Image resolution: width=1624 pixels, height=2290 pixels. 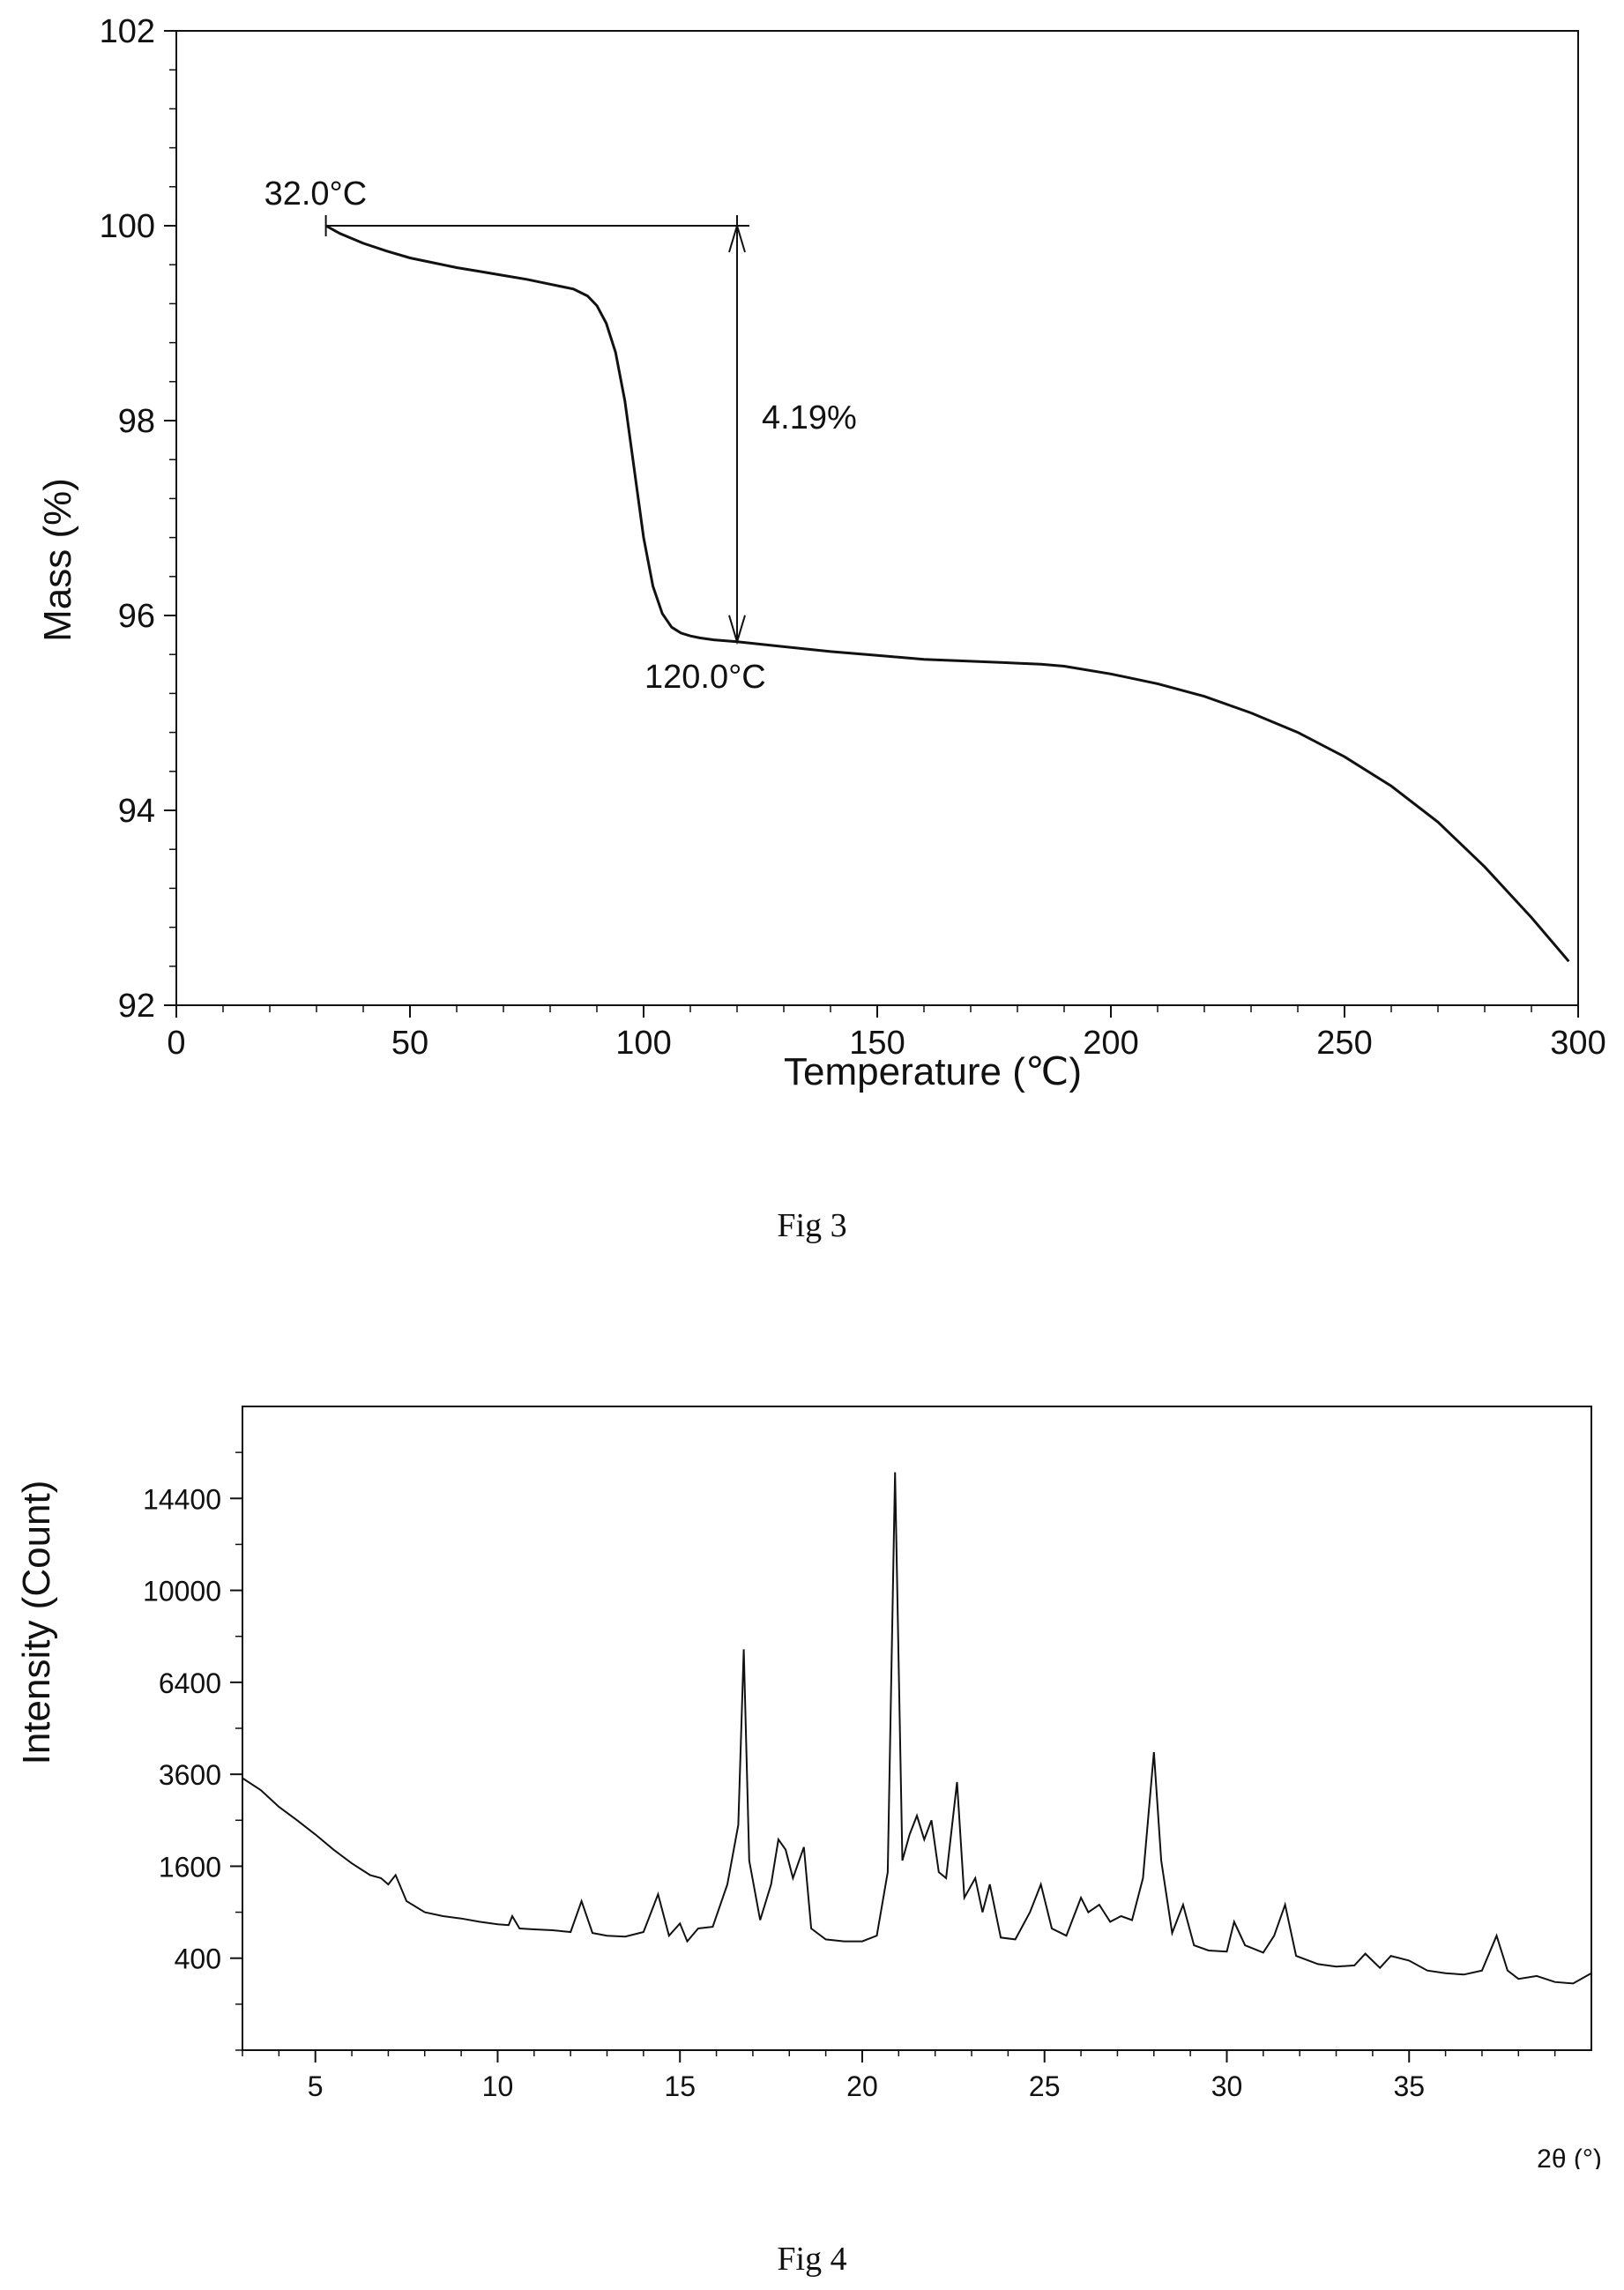 What do you see at coordinates (136, 617) in the screenshot?
I see `tga-y-tick-label: 96` at bounding box center [136, 617].